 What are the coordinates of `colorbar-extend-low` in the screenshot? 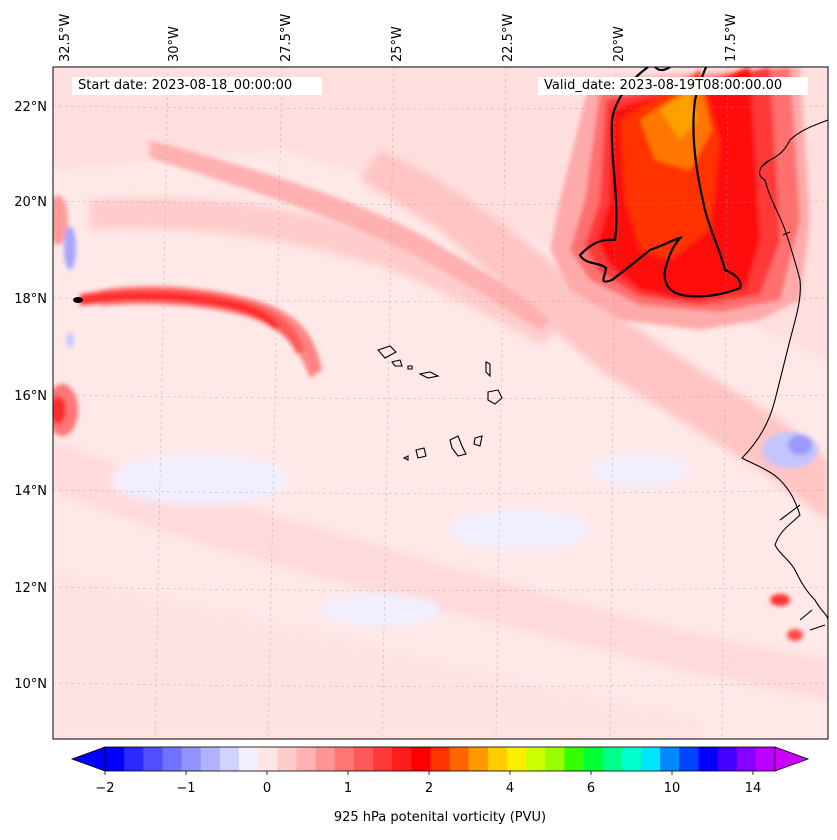 It's located at (88, 759).